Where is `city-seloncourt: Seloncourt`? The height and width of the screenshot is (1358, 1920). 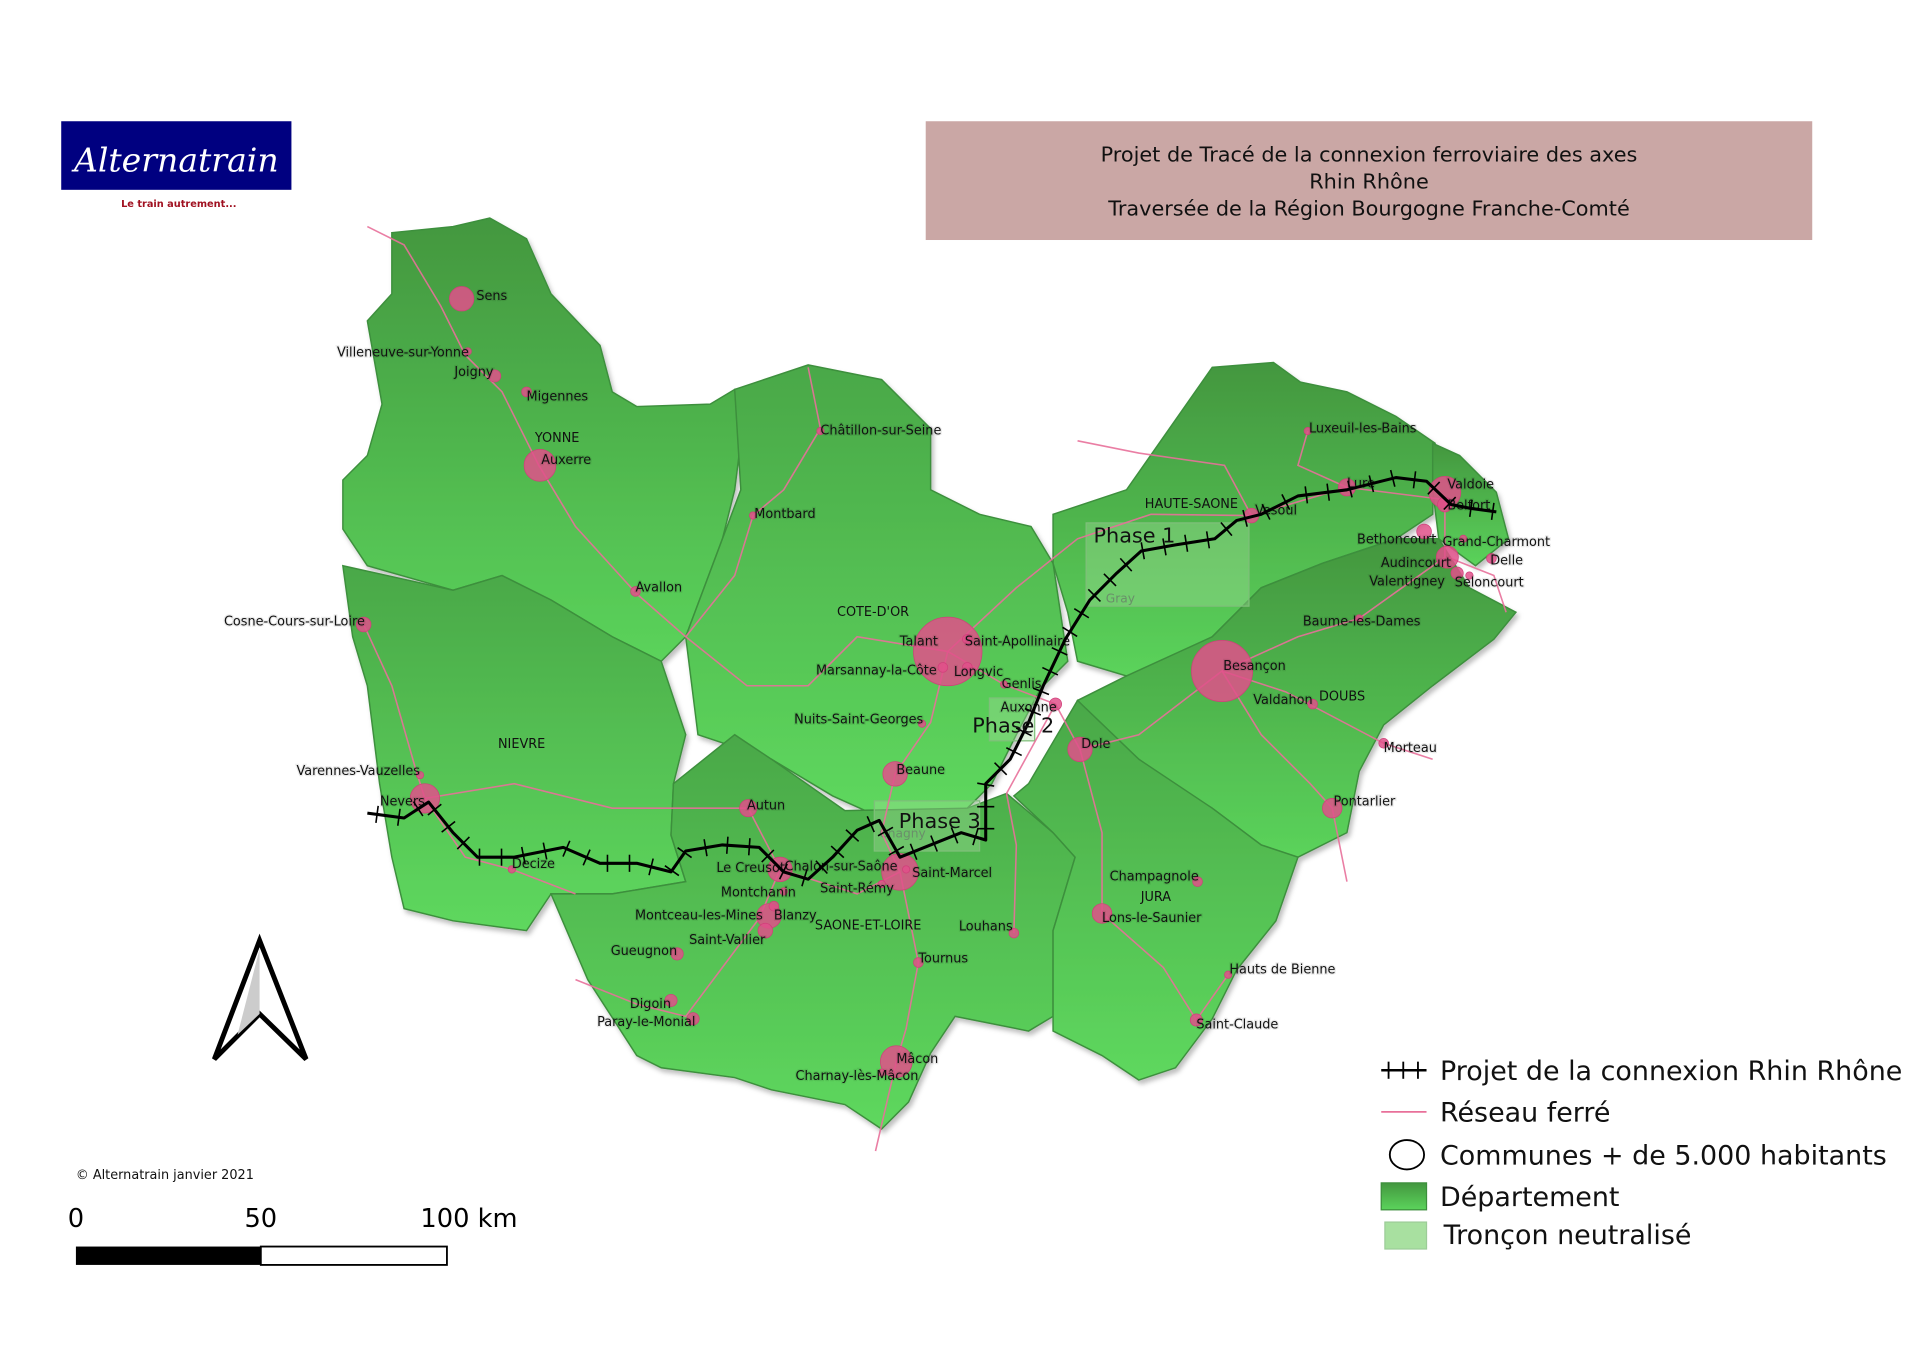 city-seloncourt: Seloncourt is located at coordinates (1489, 581).